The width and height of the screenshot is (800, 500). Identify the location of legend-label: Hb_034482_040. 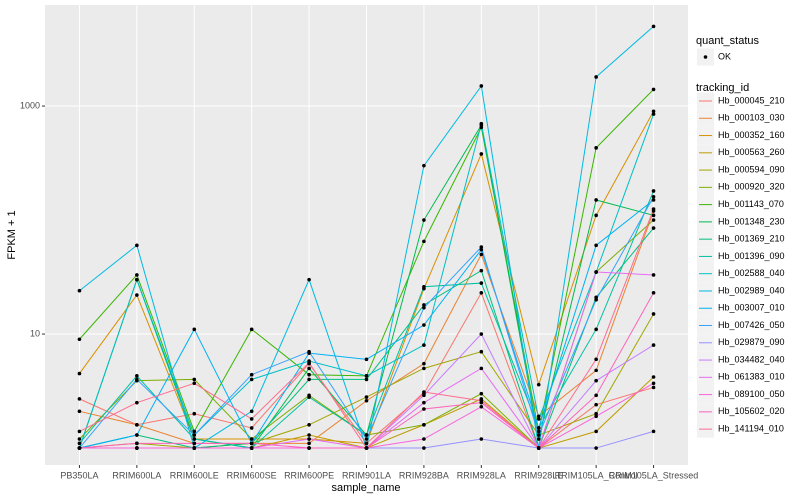
(751, 359).